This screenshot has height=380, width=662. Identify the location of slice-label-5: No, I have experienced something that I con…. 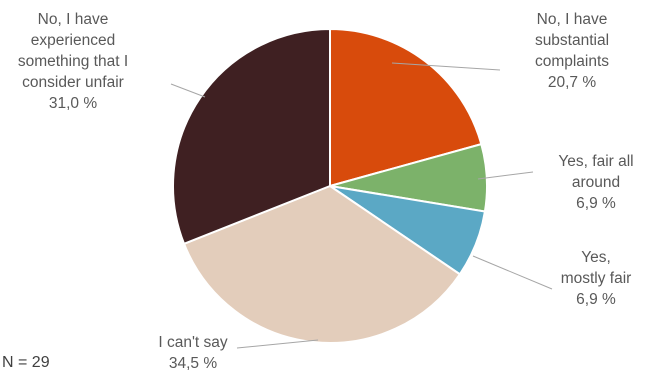
(73, 61).